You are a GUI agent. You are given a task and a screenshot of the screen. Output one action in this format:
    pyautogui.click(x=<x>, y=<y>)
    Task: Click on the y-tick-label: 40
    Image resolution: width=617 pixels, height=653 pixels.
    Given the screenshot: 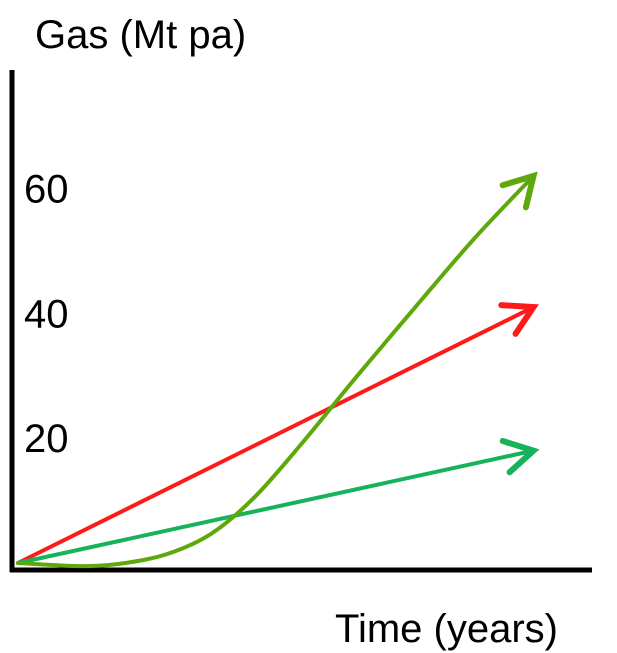 What is the action you would take?
    pyautogui.click(x=46, y=314)
    